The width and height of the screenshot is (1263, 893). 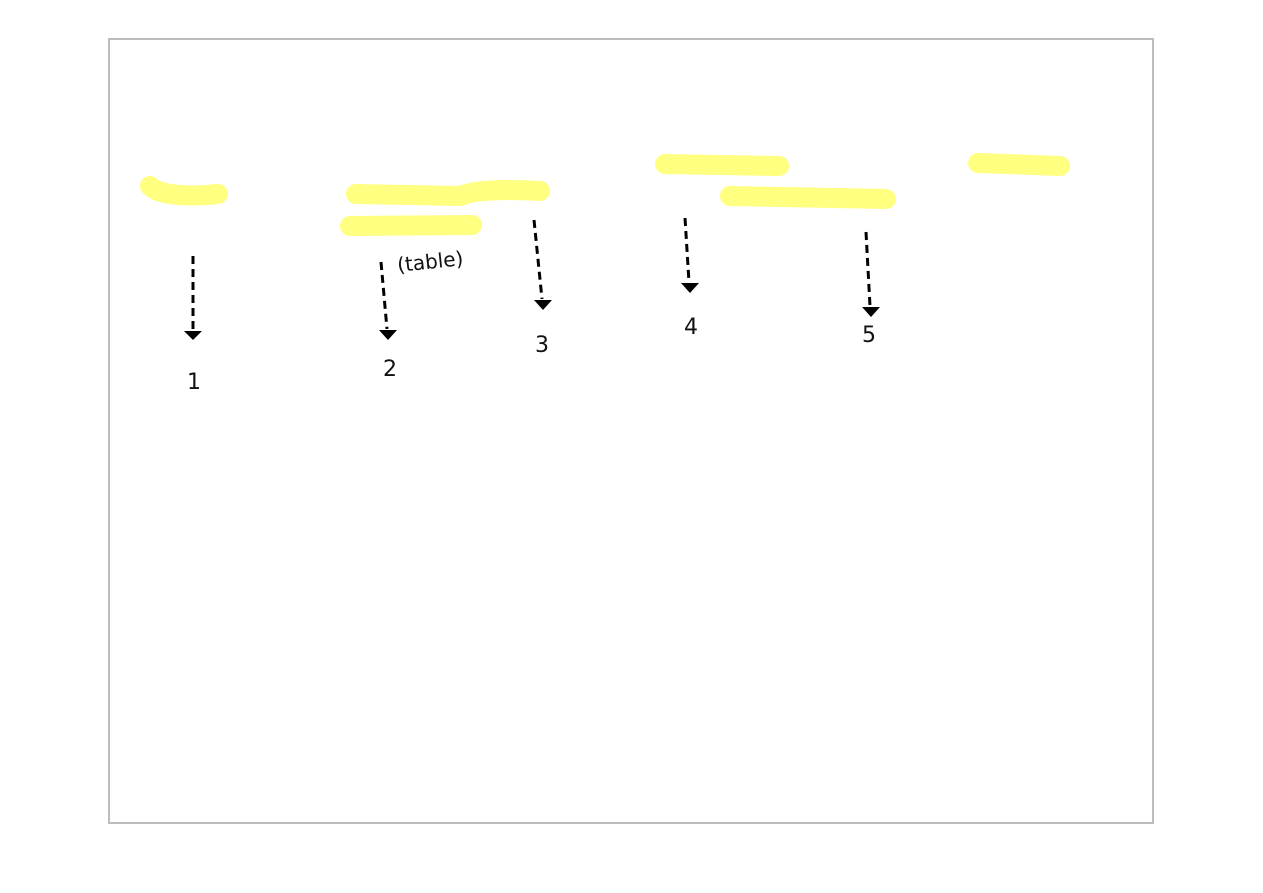 What do you see at coordinates (531, 355) in the screenshot?
I see `number-labels: 1 2 3 4 5` at bounding box center [531, 355].